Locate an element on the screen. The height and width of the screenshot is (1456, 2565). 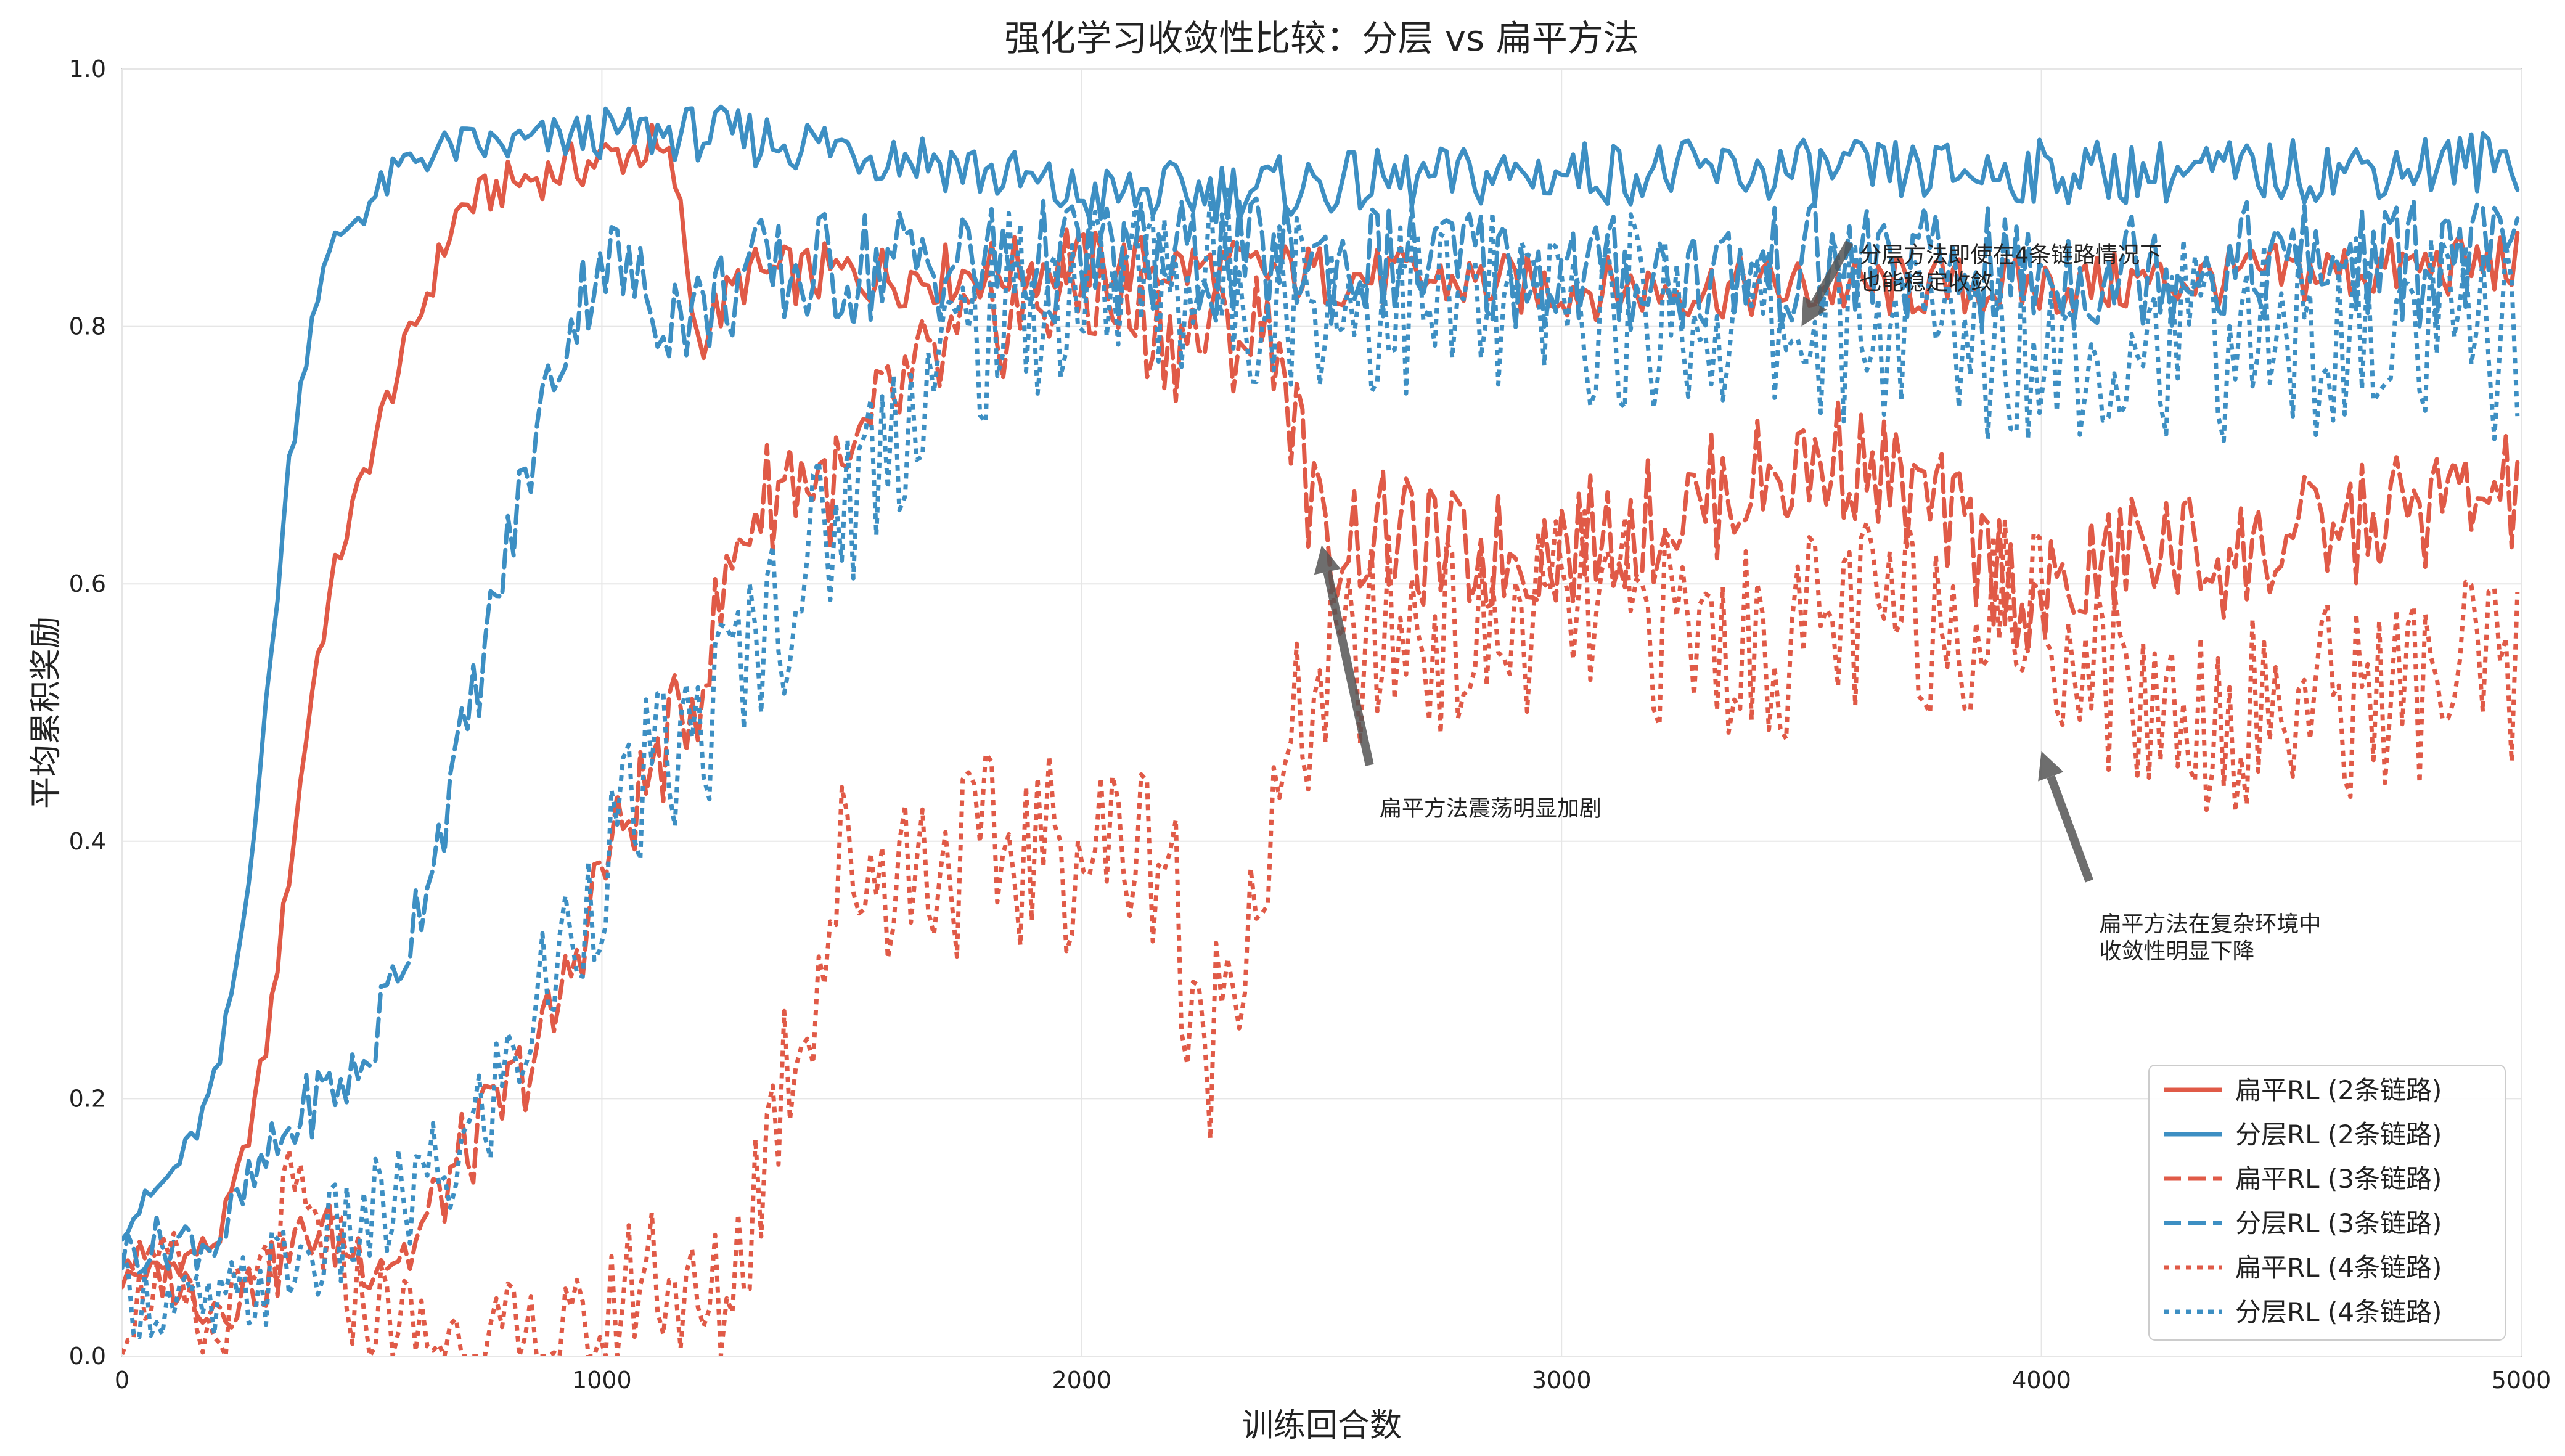
y-axis-label: 平均累积奖励 is located at coordinates (47, 713).